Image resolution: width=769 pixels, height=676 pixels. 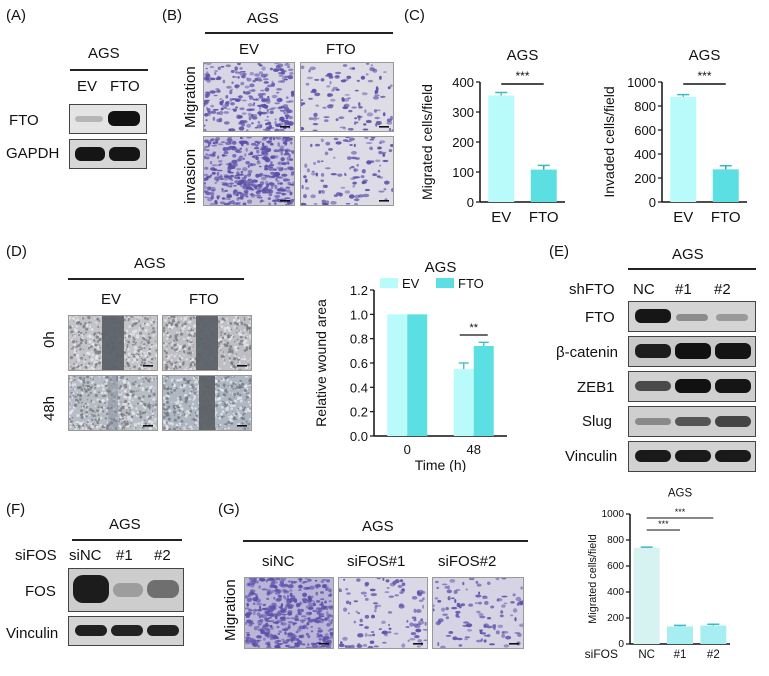 What do you see at coordinates (126, 631) in the screenshot?
I see `blot-f-vinculin` at bounding box center [126, 631].